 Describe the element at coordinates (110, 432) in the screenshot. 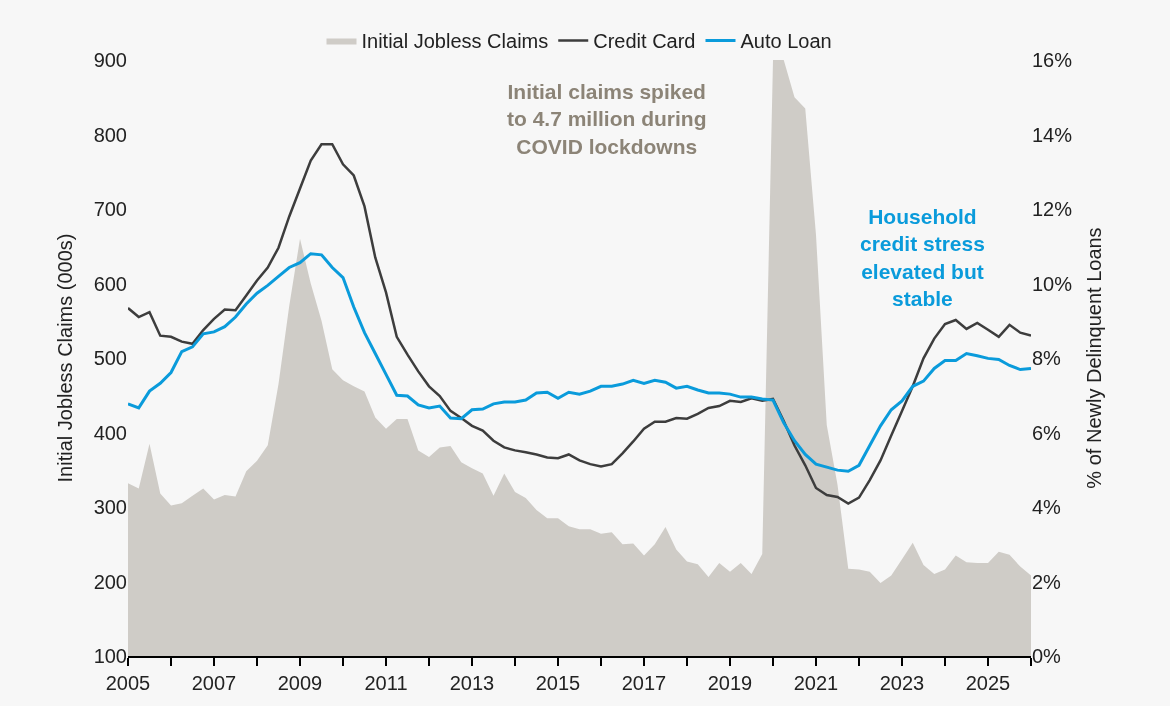

I see `y-tick-label: 400` at that location.